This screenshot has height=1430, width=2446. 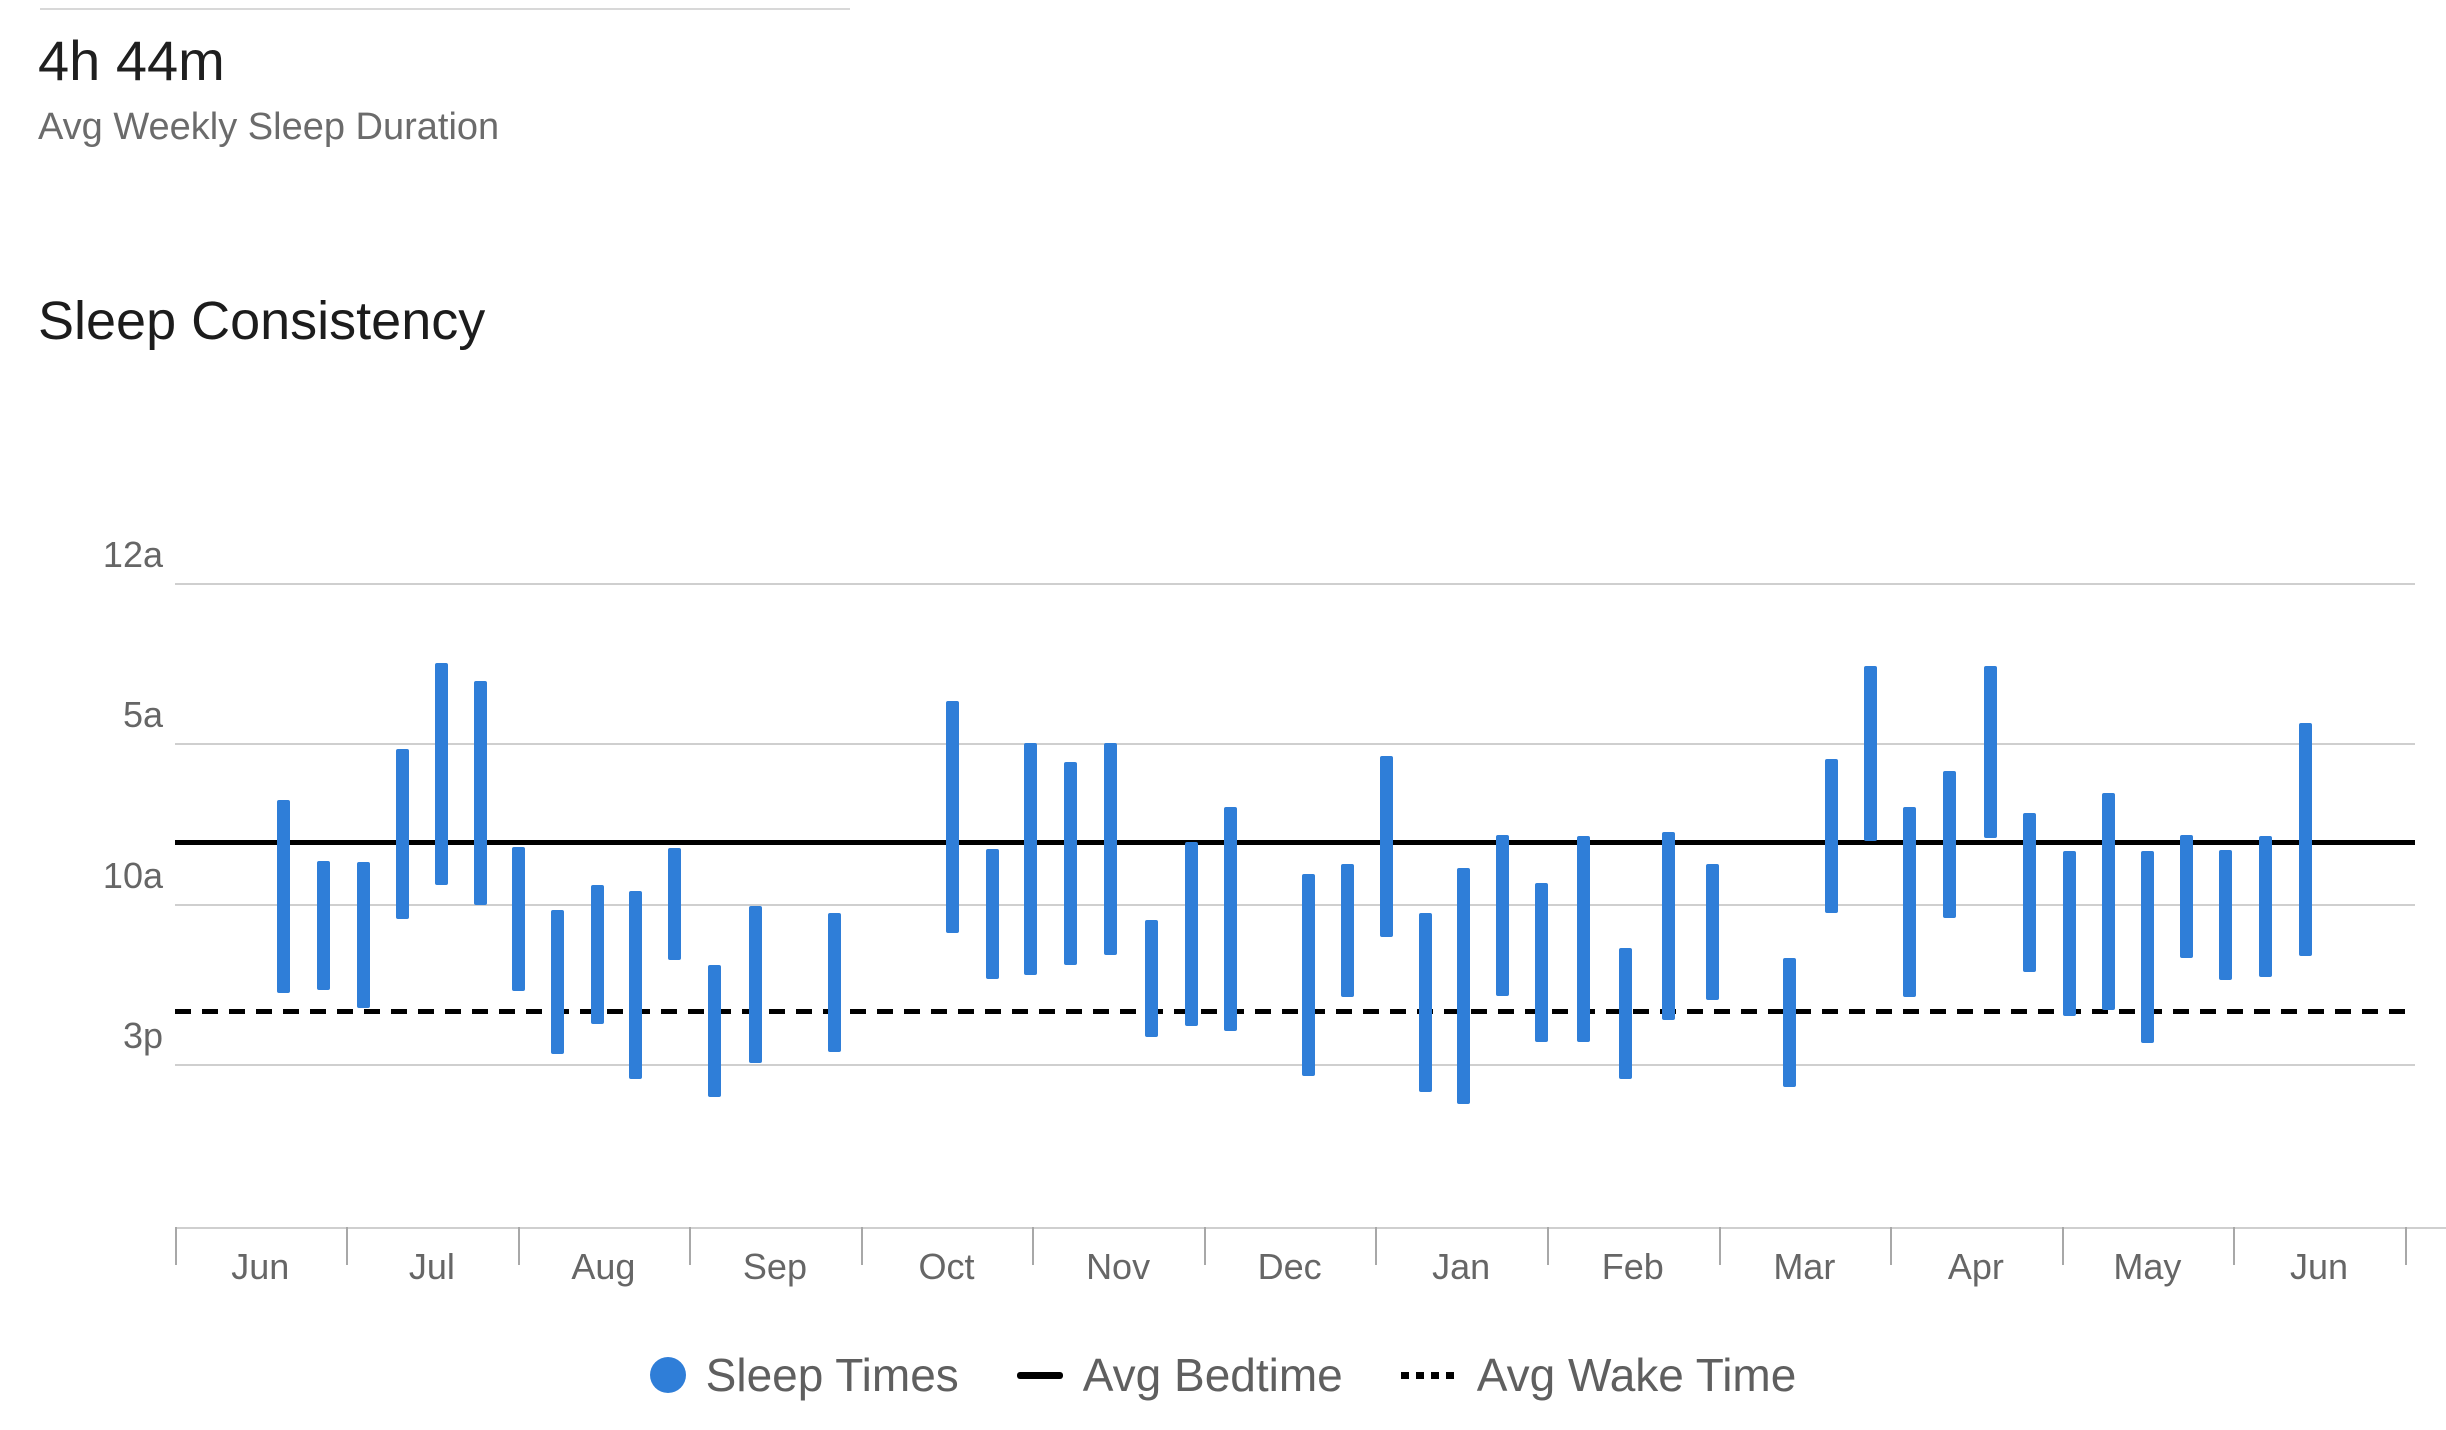 I want to click on avg-wake-time-dotted-line-icon, so click(x=1428, y=1375).